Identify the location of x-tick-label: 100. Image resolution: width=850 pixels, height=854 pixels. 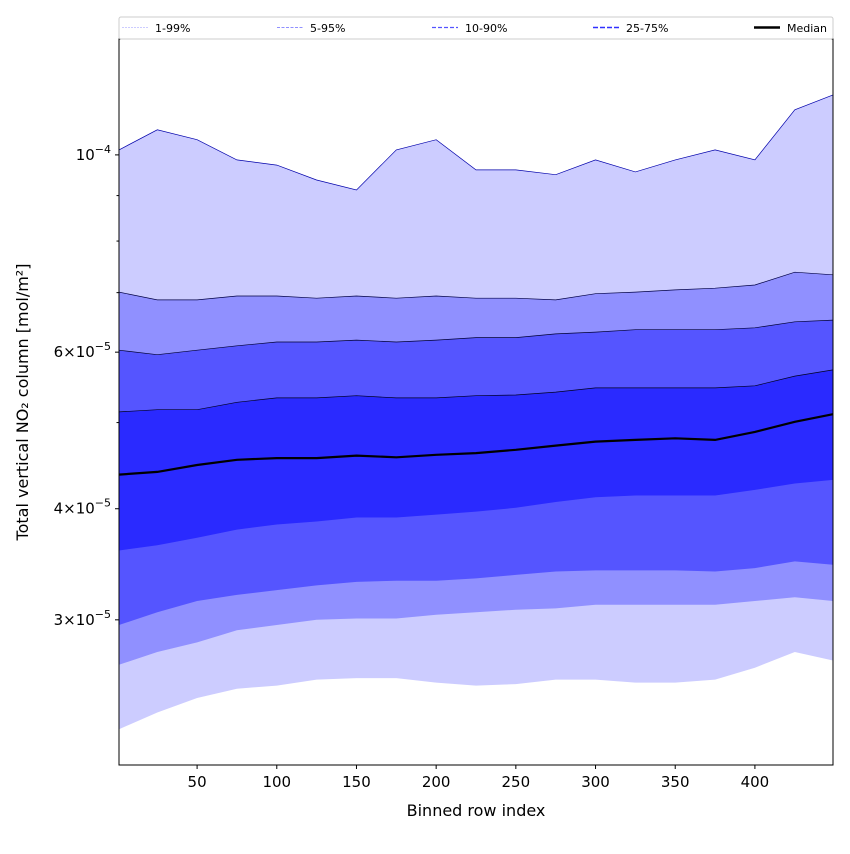
(276, 782).